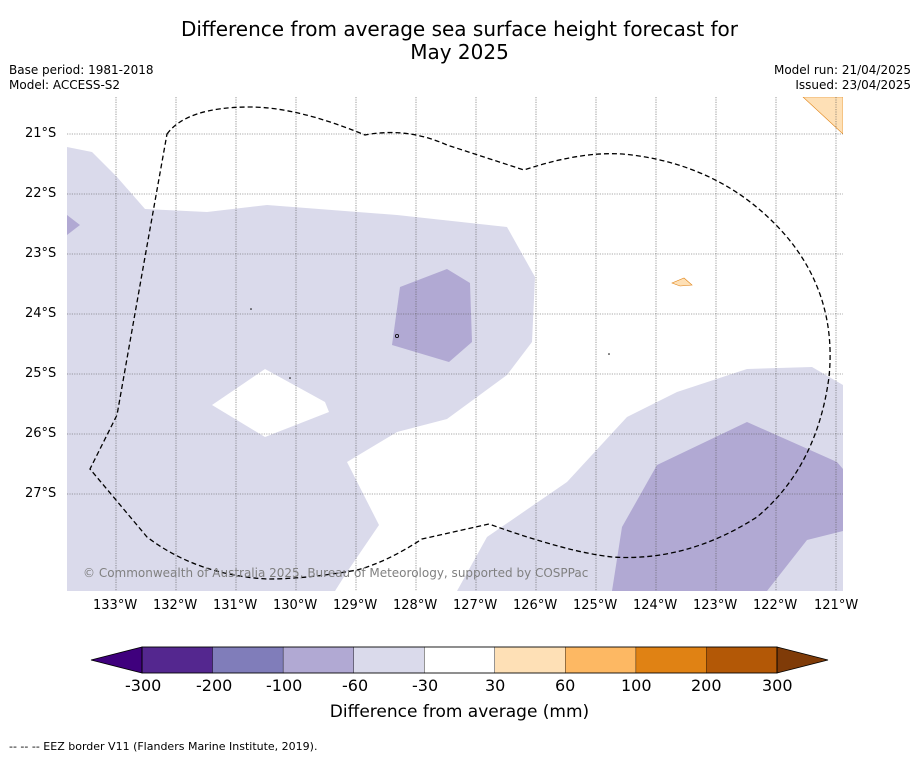 This screenshot has width=919, height=758. What do you see at coordinates (115, 605) in the screenshot?
I see `lon-label: 133°W` at bounding box center [115, 605].